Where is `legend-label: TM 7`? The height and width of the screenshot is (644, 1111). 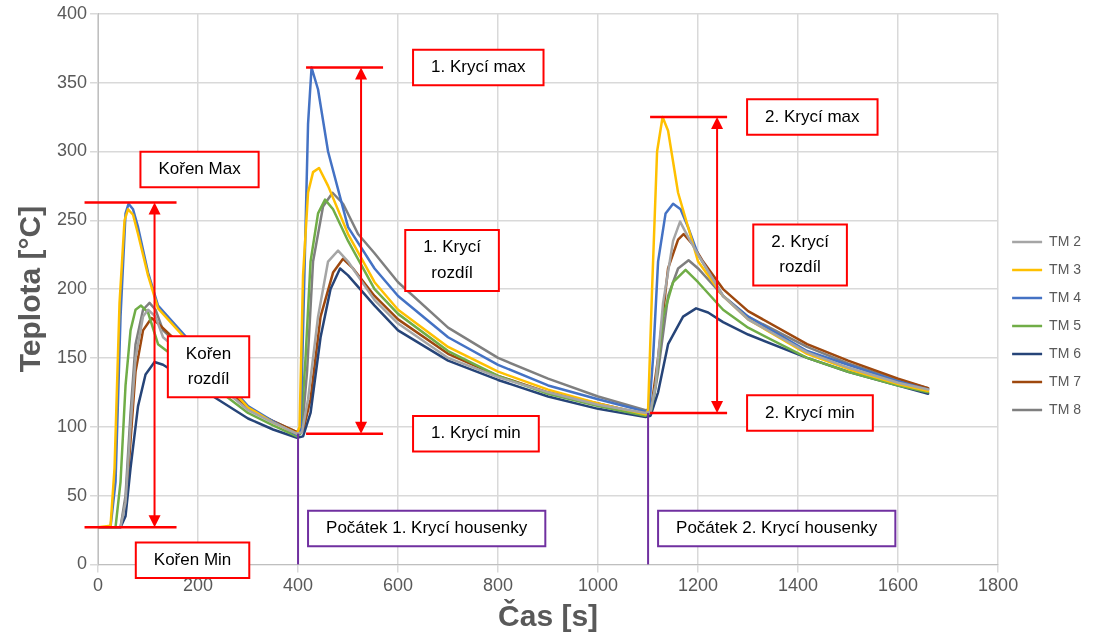
legend-label: TM 7 is located at coordinates (1065, 380).